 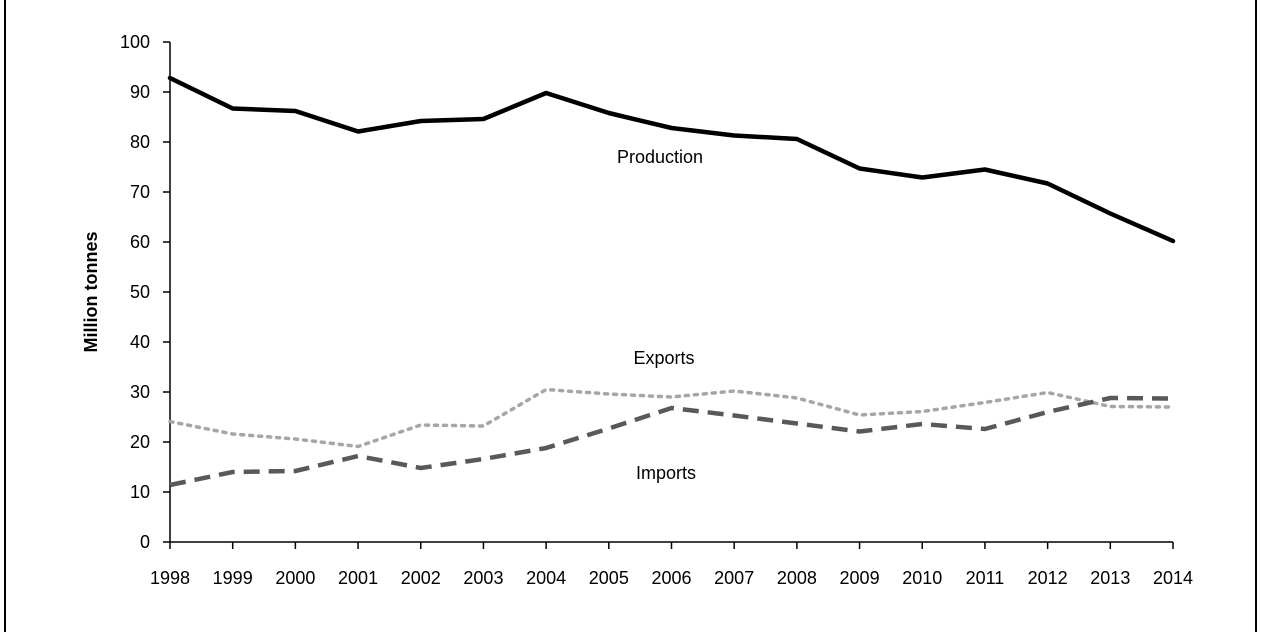 I want to click on x-tick-label: 2005, so click(x=609, y=578).